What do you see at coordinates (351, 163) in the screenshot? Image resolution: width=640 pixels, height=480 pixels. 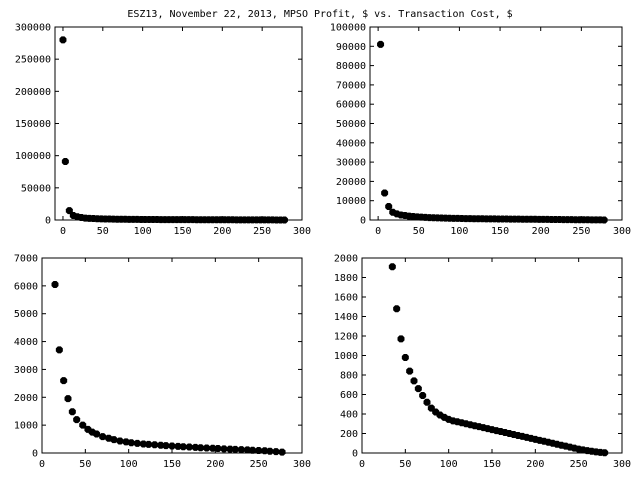 I see `y-tick-label: 30000` at bounding box center [351, 163].